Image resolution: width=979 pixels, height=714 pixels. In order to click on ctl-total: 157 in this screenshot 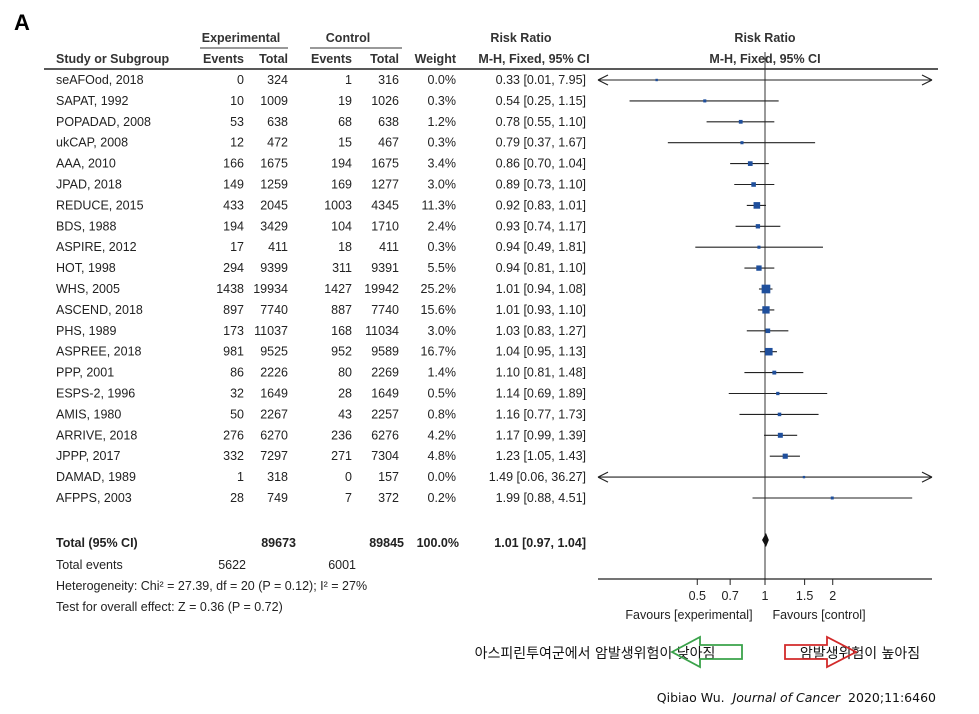, I will do `click(388, 477)`.